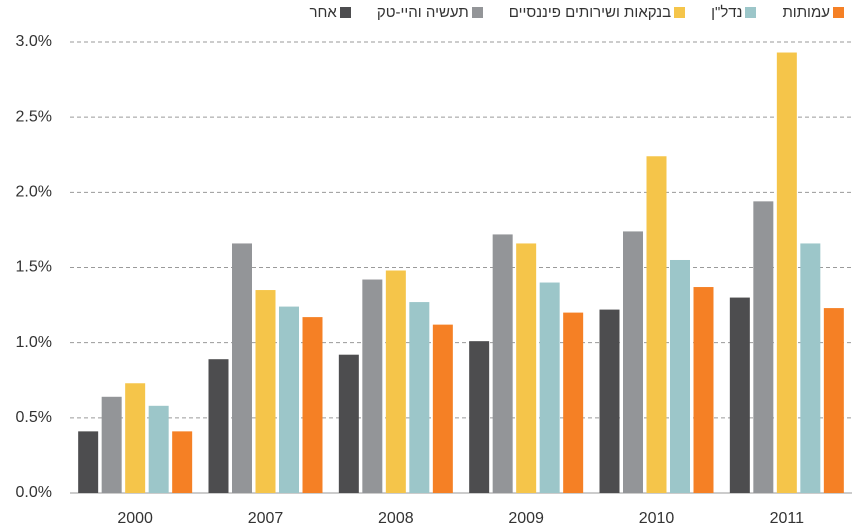 The image size is (862, 531). What do you see at coordinates (266, 518) in the screenshot?
I see `x-tick-label: 2007` at bounding box center [266, 518].